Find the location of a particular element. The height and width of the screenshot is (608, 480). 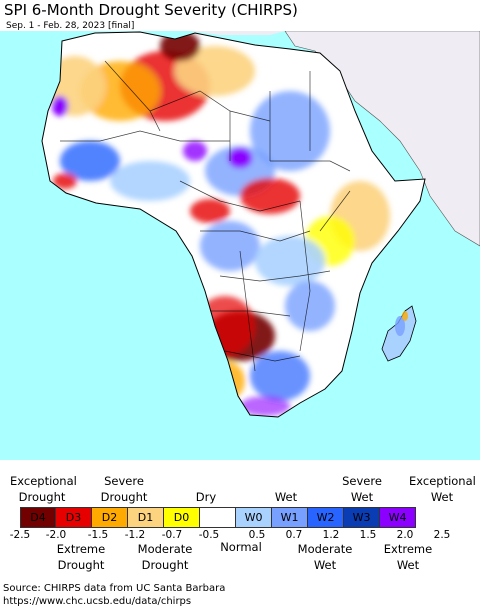

legend-tick-label: 2.5 is located at coordinates (442, 535).